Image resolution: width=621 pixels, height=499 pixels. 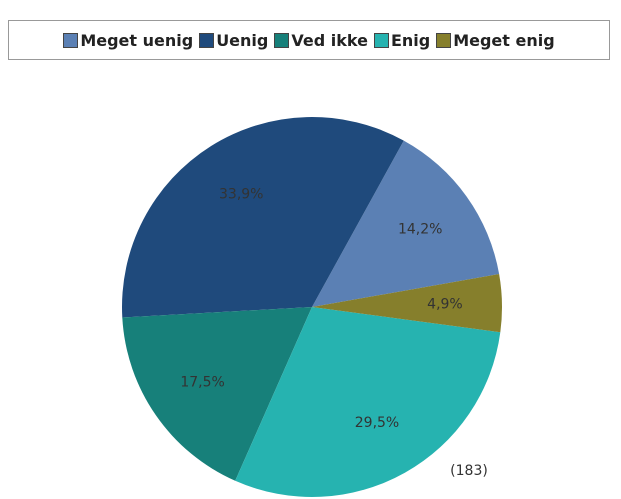 What do you see at coordinates (242, 40) in the screenshot?
I see `legend-label: Uenig` at bounding box center [242, 40].